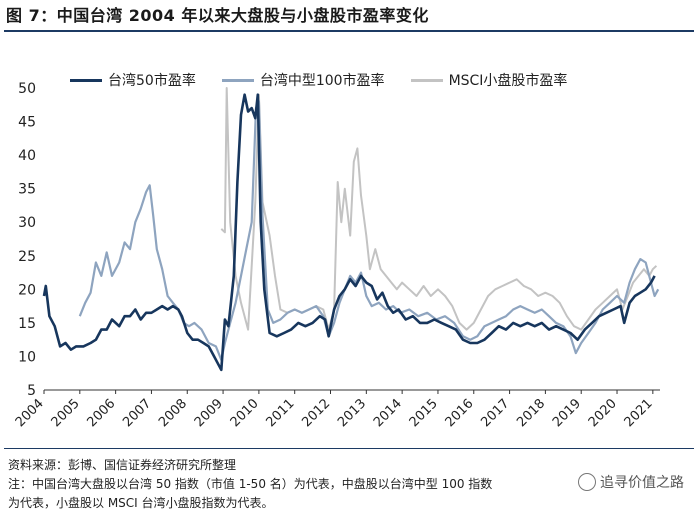 The width and height of the screenshot is (698, 512). Describe the element at coordinates (245, 413) in the screenshot. I see `x-tick-label-2010: 2010` at that location.